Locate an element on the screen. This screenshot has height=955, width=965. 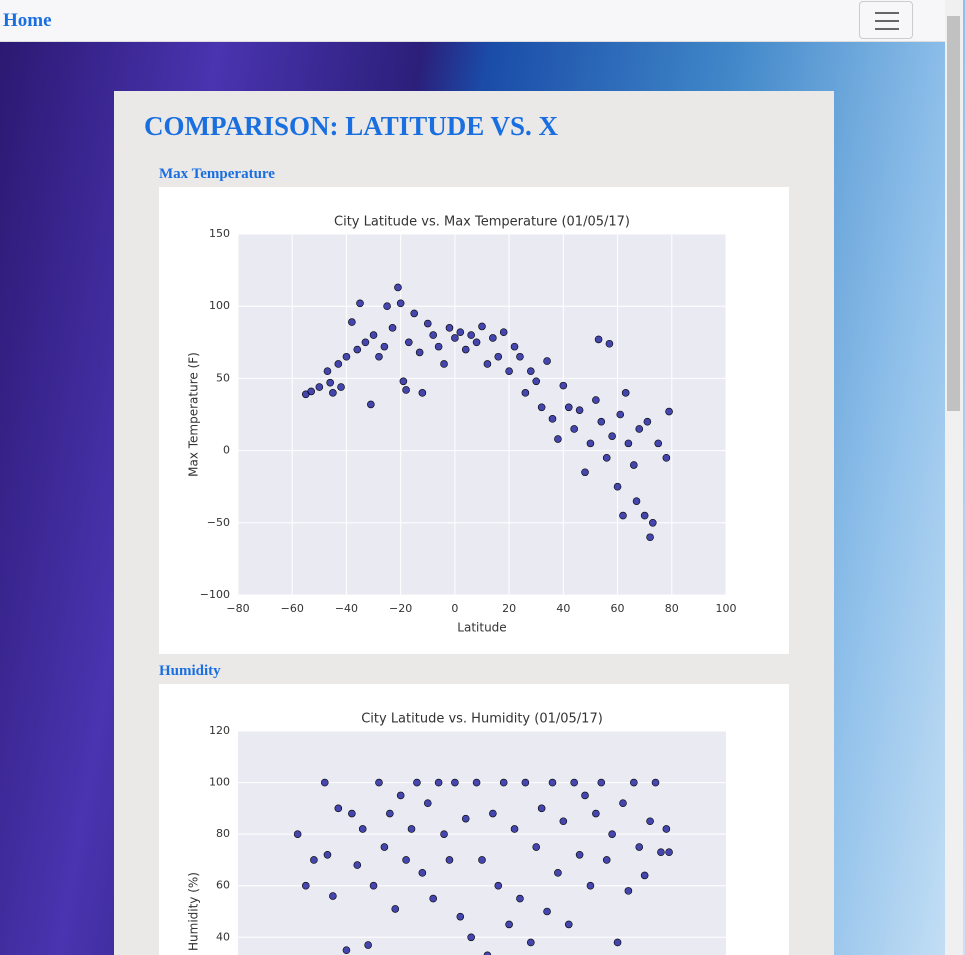
y-tick-label: 150 is located at coordinates (219, 233).